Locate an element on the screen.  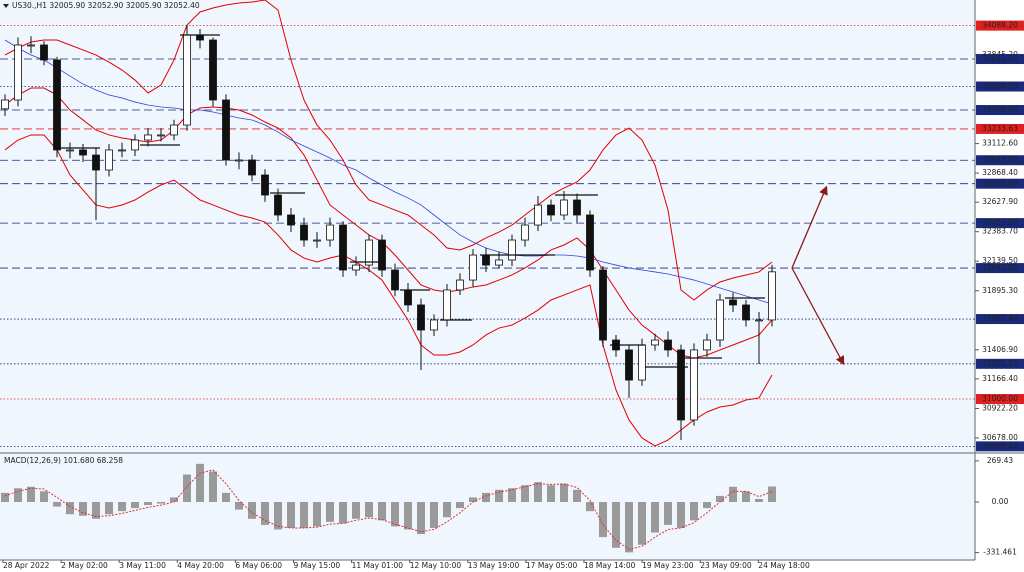
macd-signal is located at coordinates (388, 509).